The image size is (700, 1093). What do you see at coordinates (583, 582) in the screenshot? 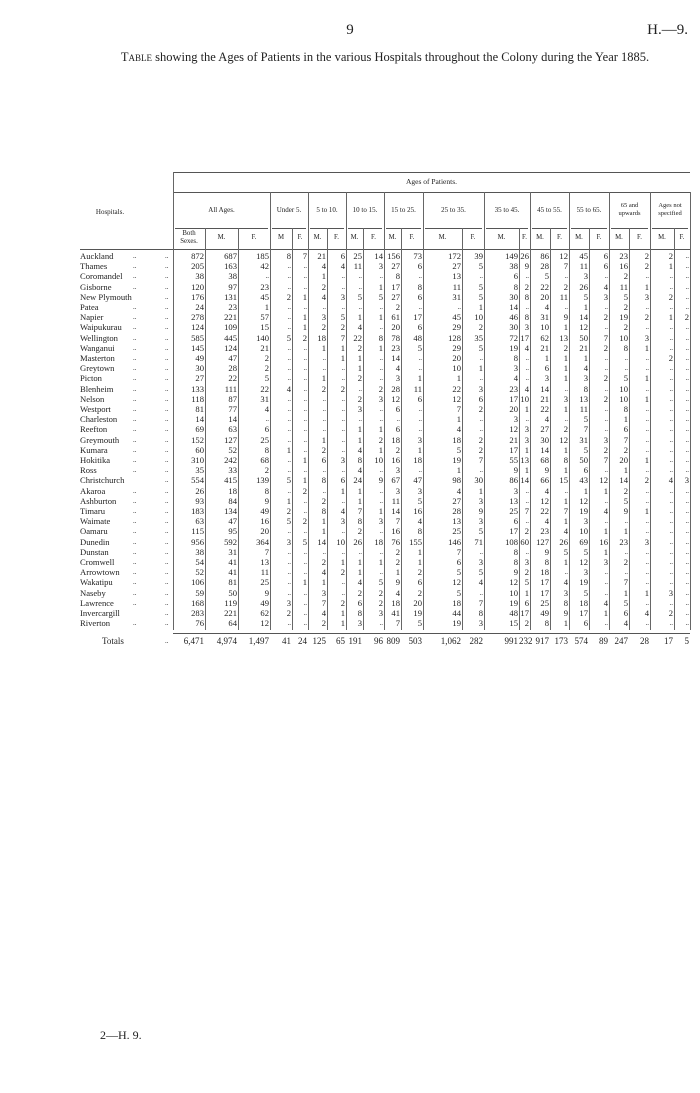
I see `table-cell: 19` at bounding box center [583, 582].